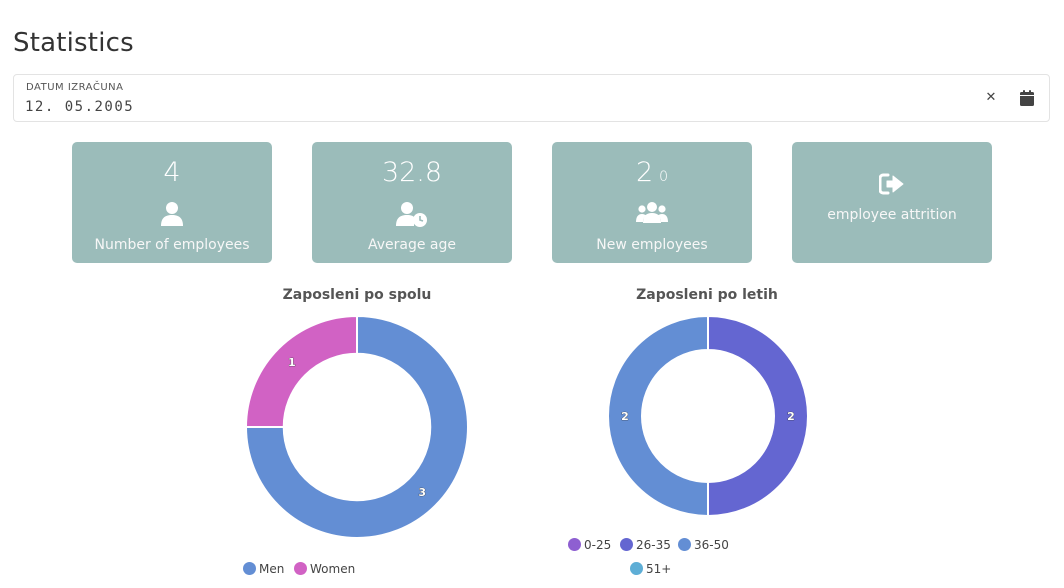 The height and width of the screenshot is (588, 1064). I want to click on slice-value-label: 1, so click(292, 362).